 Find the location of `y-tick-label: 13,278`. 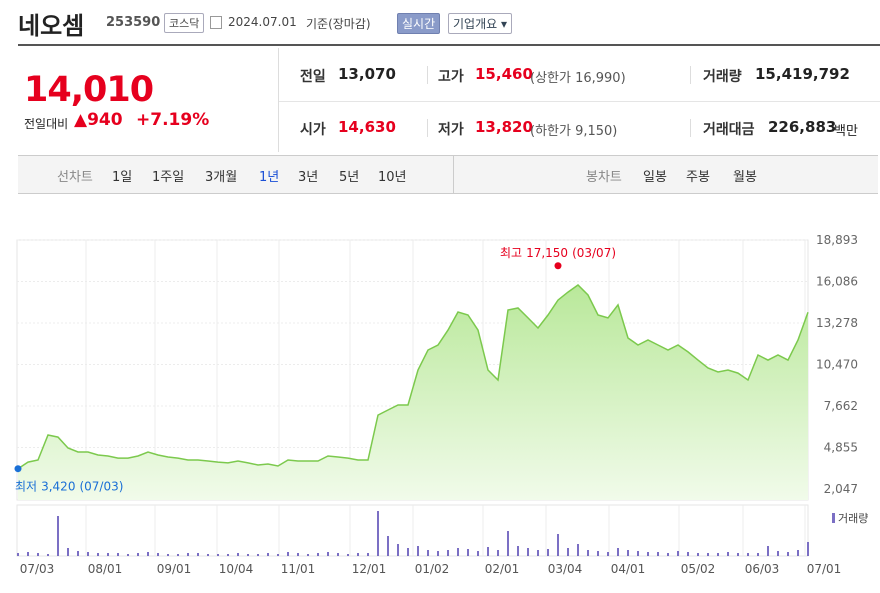

y-tick-label: 13,278 is located at coordinates (837, 323).